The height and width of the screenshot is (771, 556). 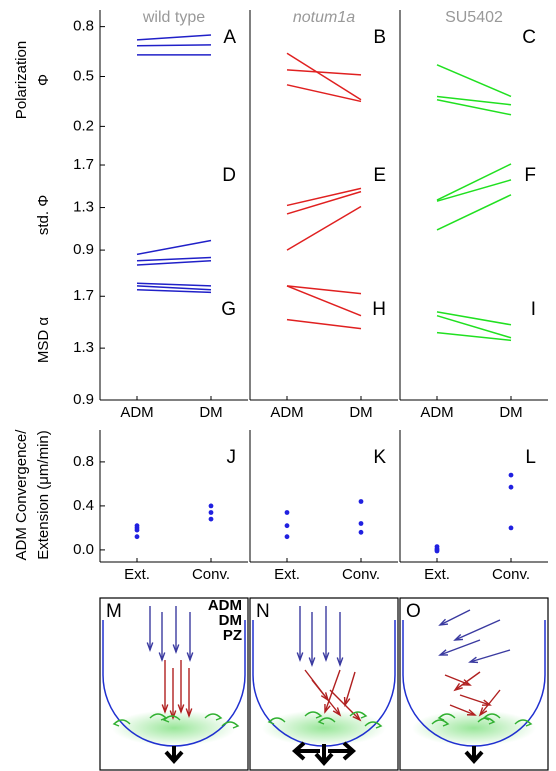 I want to click on legend-entry: PZ, so click(x=232, y=635).